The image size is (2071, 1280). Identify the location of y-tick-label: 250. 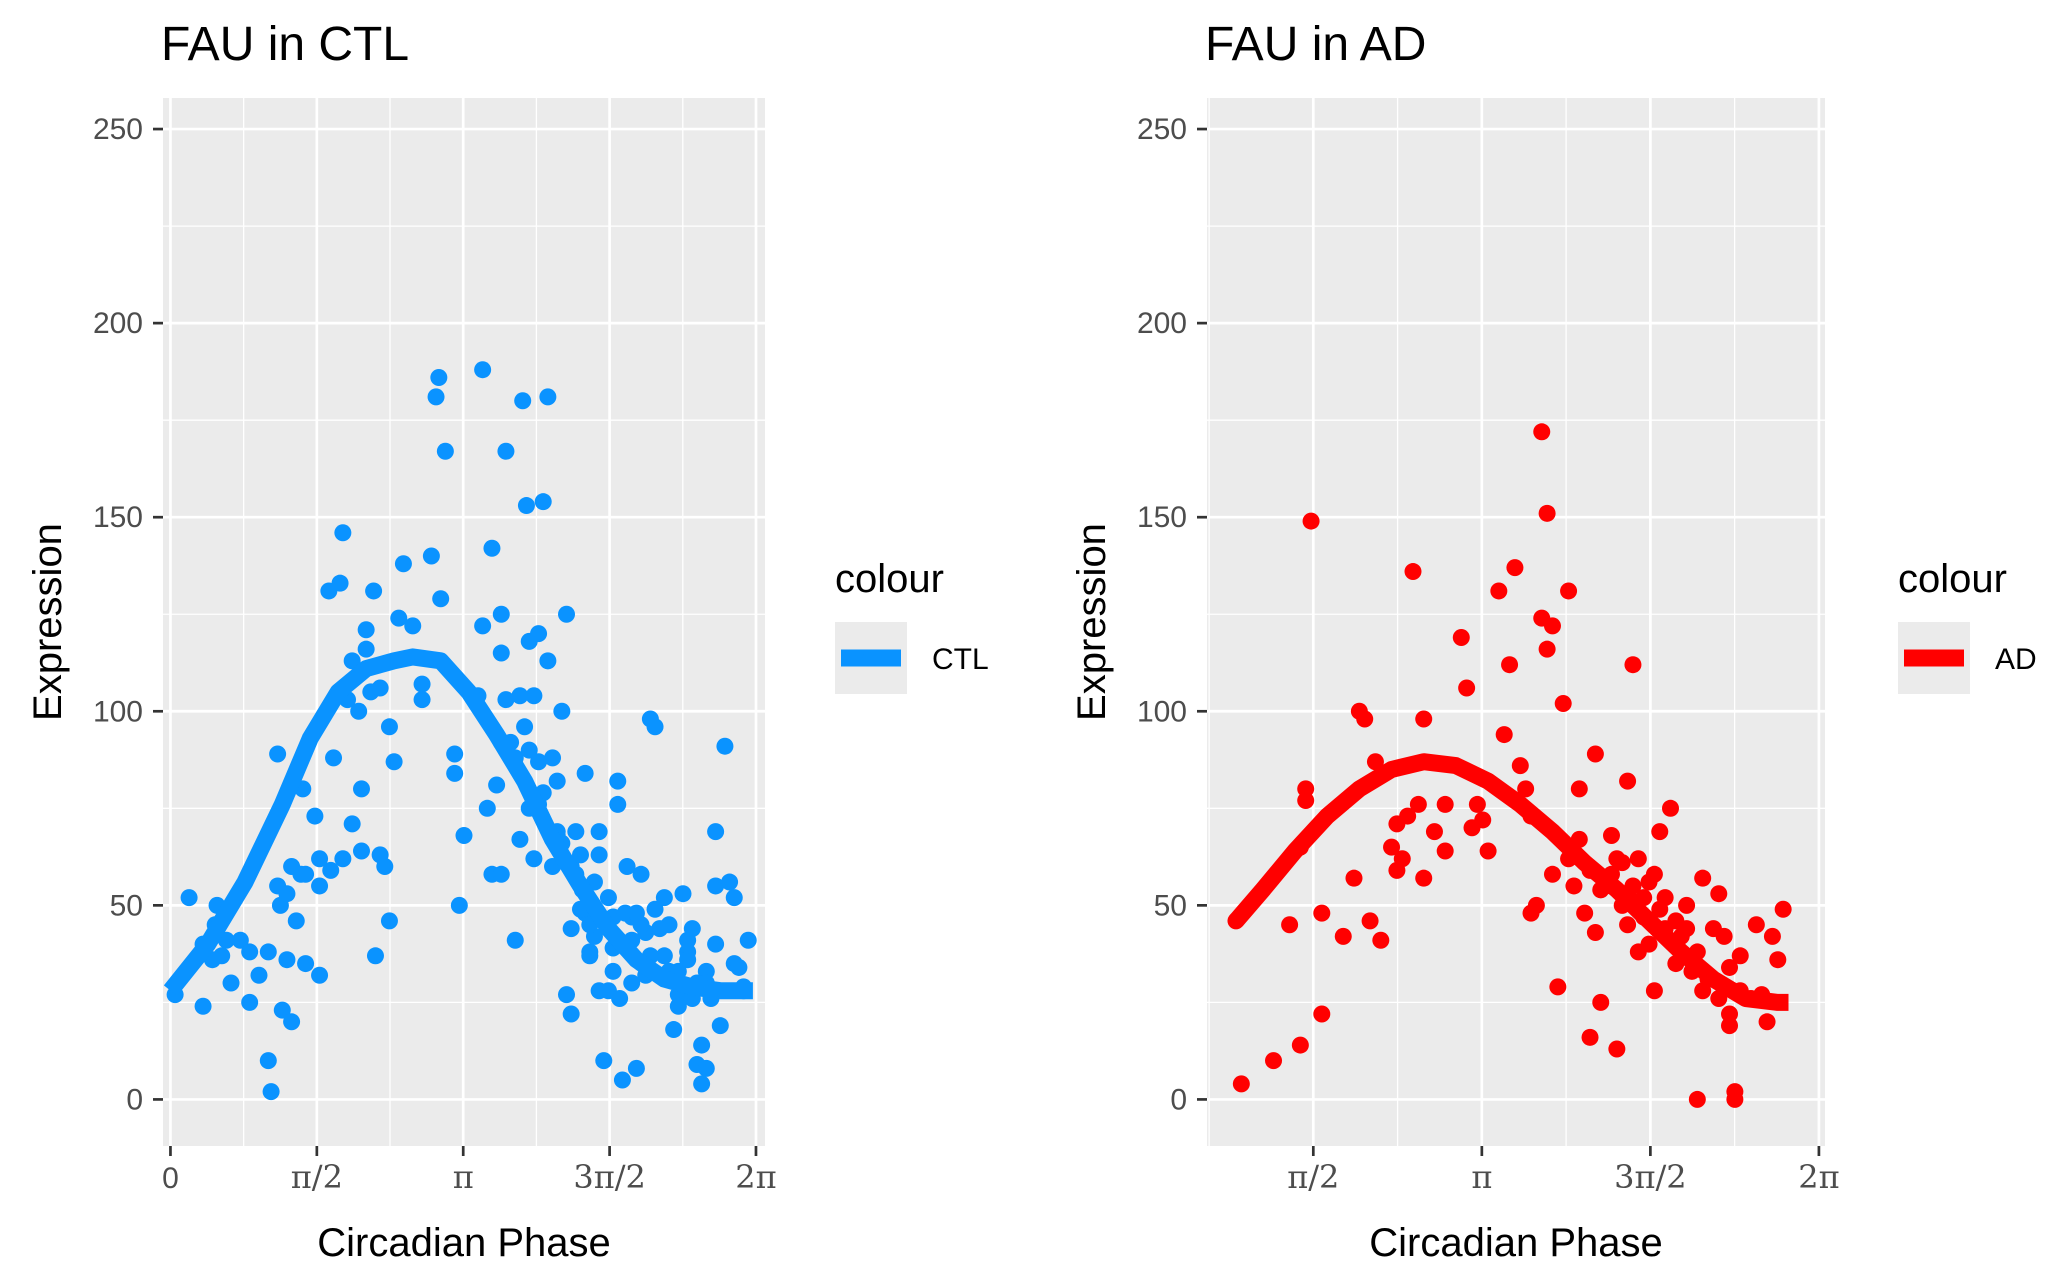
(1162, 129).